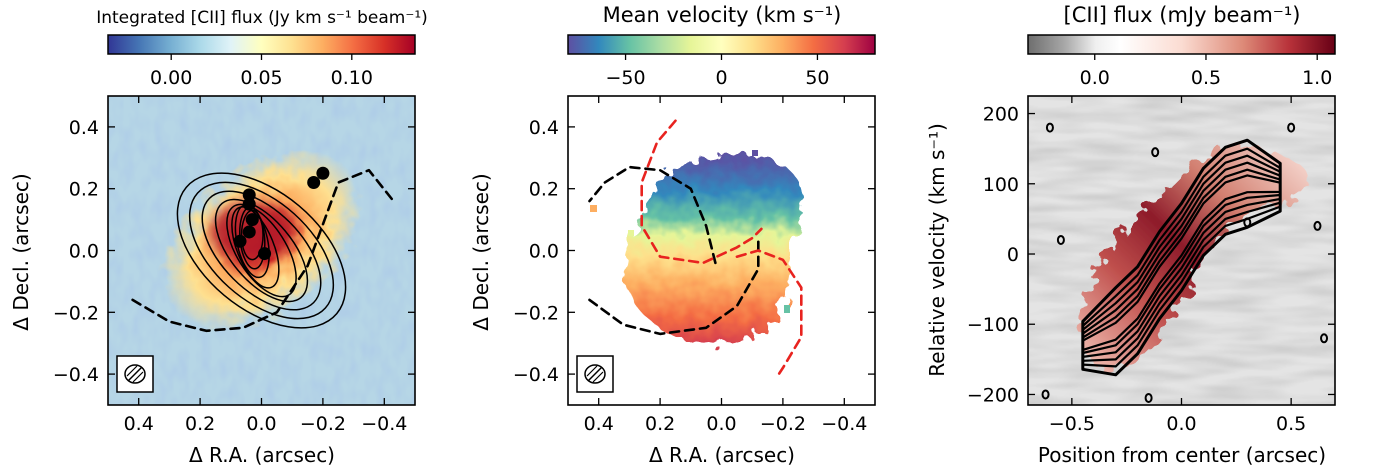  I want to click on colorbar-tick-label: 0.00, so click(171, 78).